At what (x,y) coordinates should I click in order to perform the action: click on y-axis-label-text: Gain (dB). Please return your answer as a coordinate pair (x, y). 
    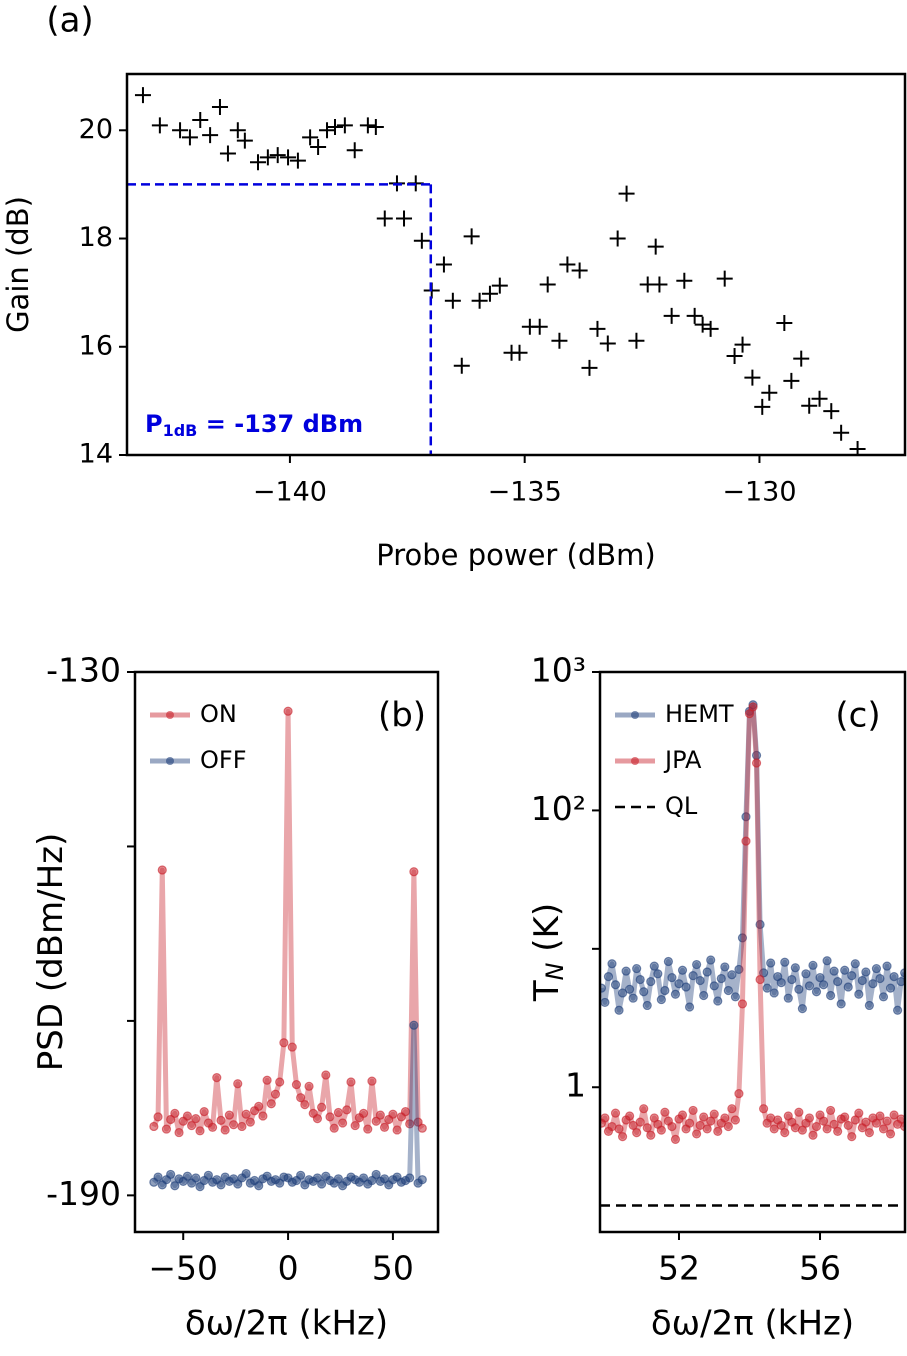
    Looking at the image, I should click on (18, 264).